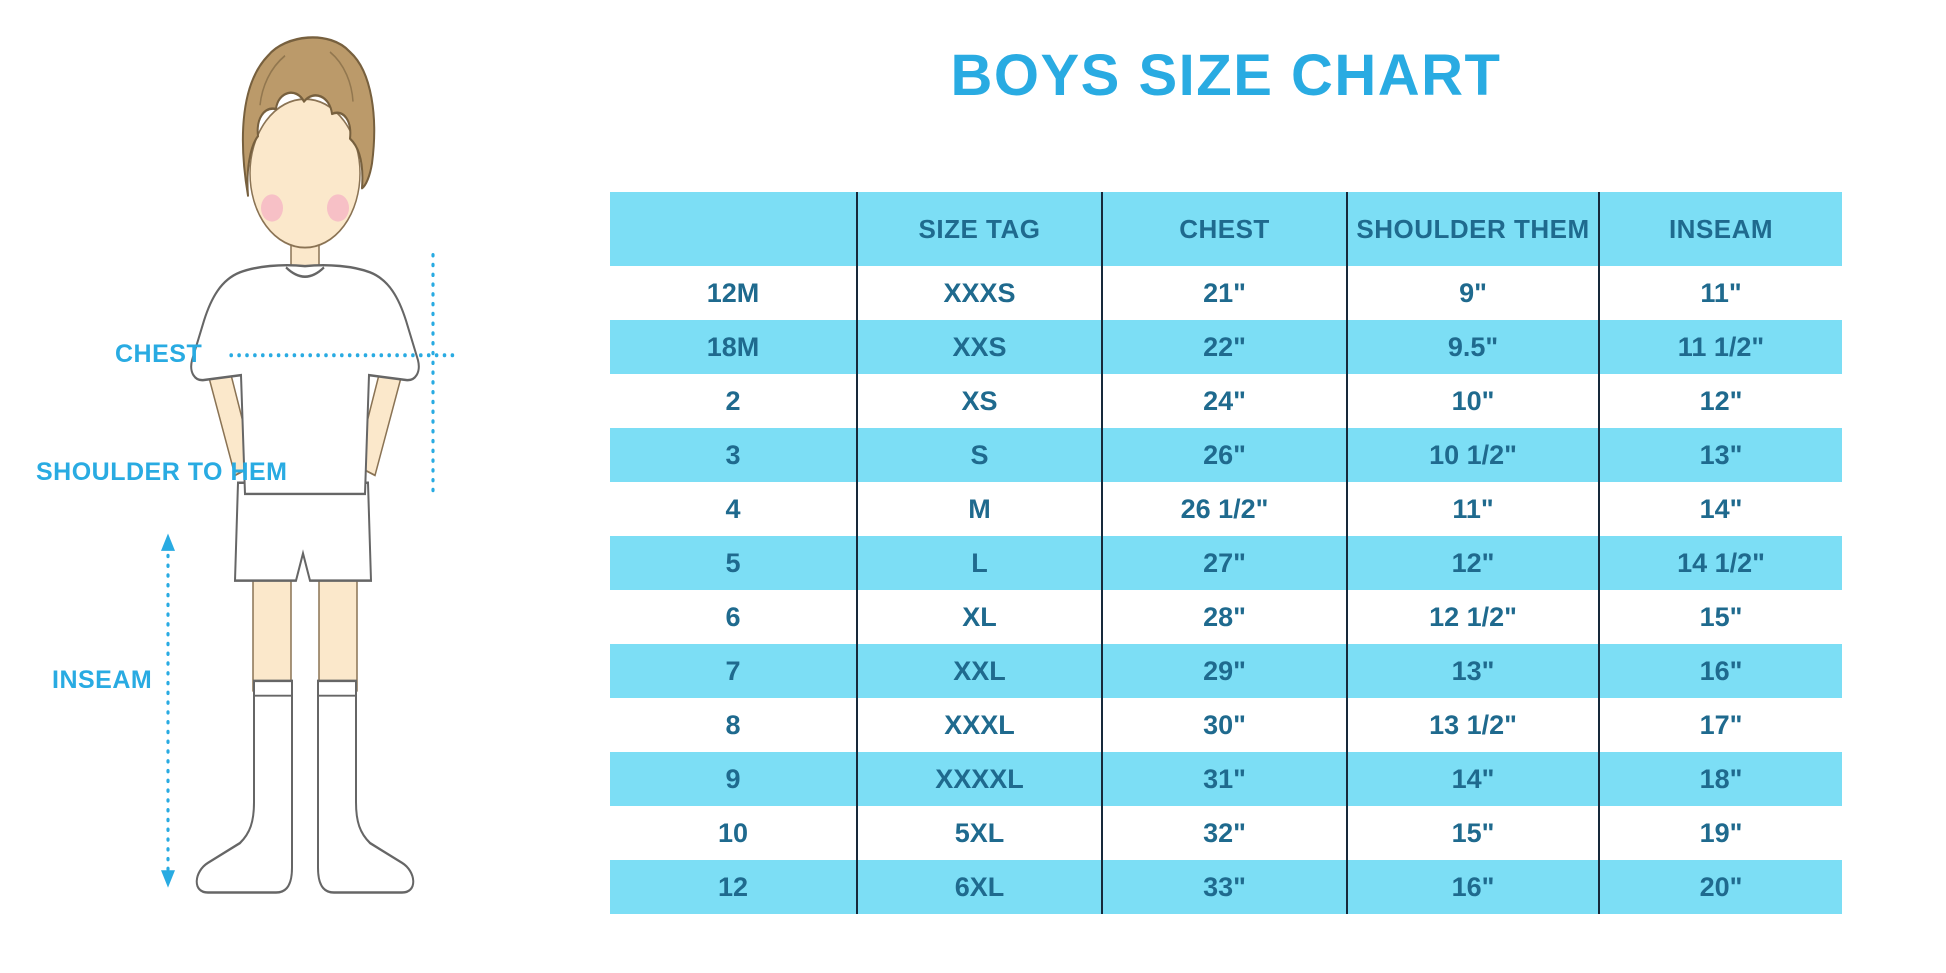 Image resolution: width=1946 pixels, height=973 pixels. What do you see at coordinates (305, 272) in the screenshot?
I see `boy-shirt-collar` at bounding box center [305, 272].